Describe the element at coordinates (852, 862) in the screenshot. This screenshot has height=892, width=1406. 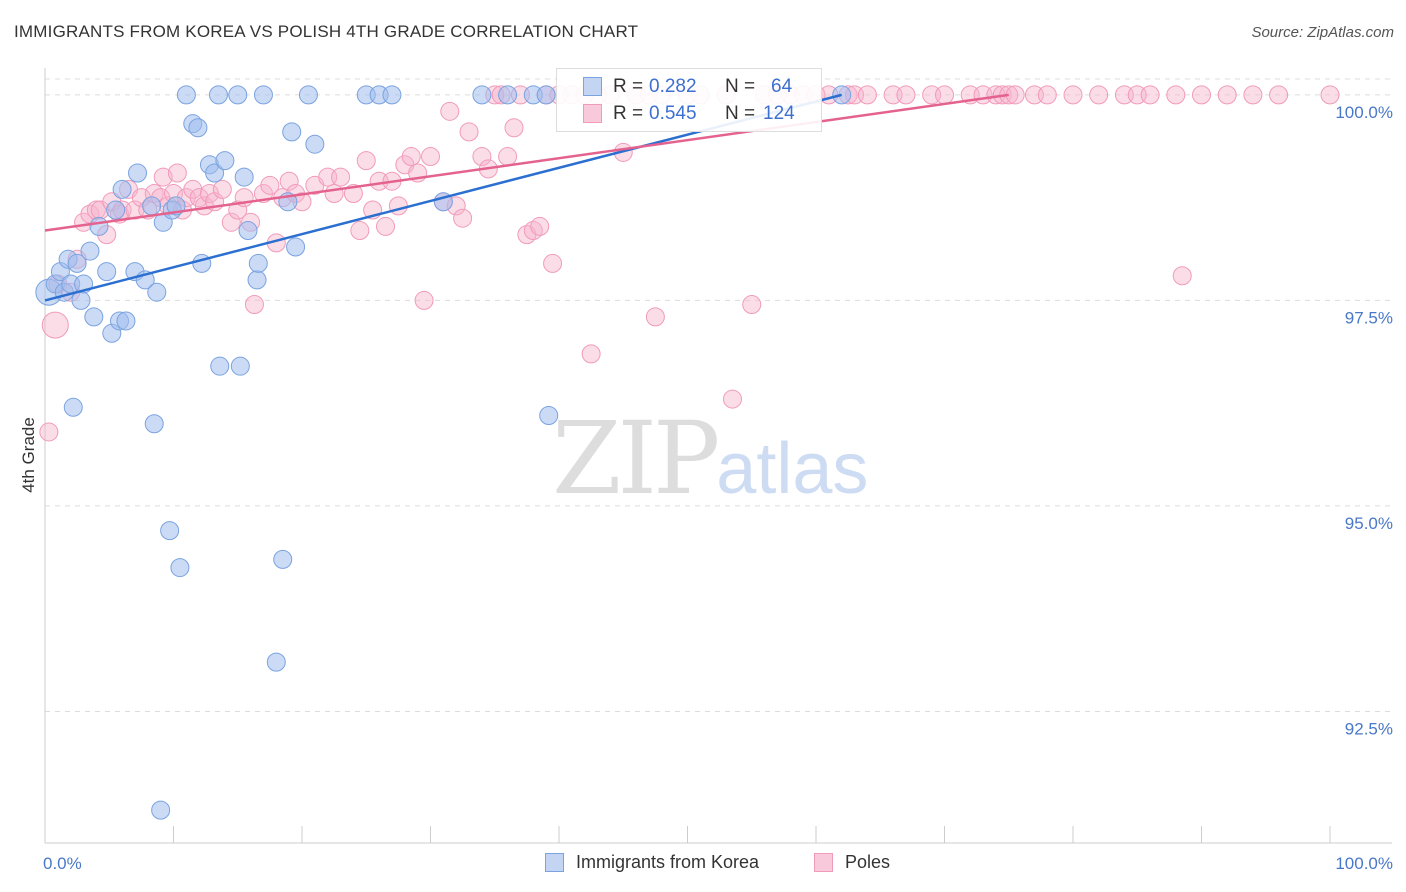
I see `legend-item-poles: Poles` at that location.